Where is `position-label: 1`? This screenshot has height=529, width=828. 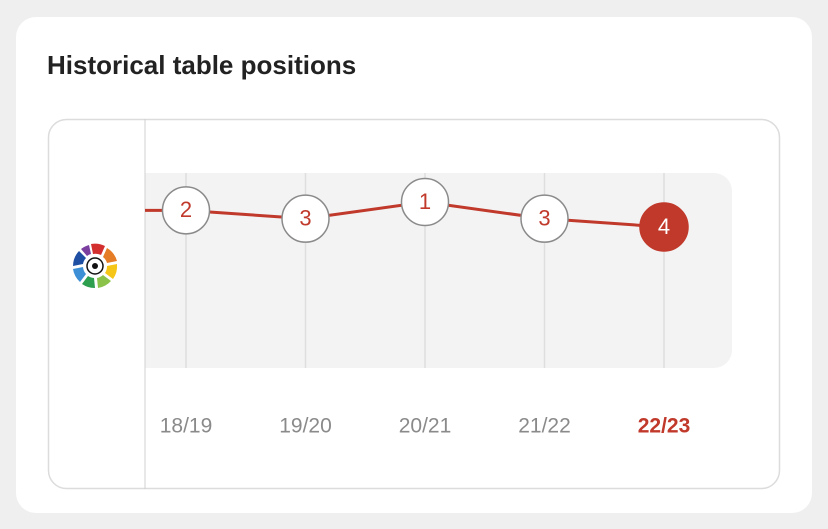
position-label: 1 is located at coordinates (425, 201).